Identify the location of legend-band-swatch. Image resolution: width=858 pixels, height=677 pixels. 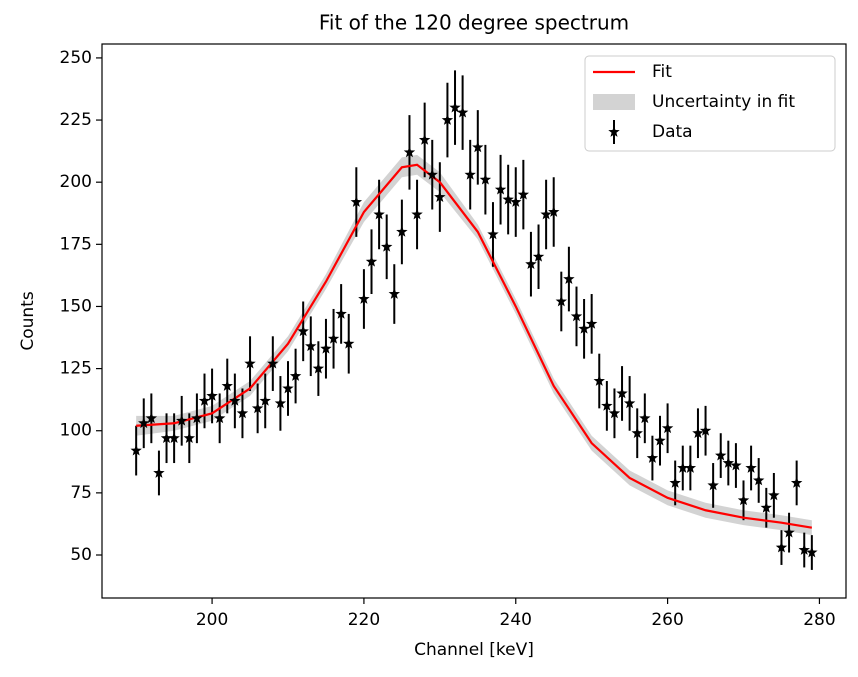
(614, 102).